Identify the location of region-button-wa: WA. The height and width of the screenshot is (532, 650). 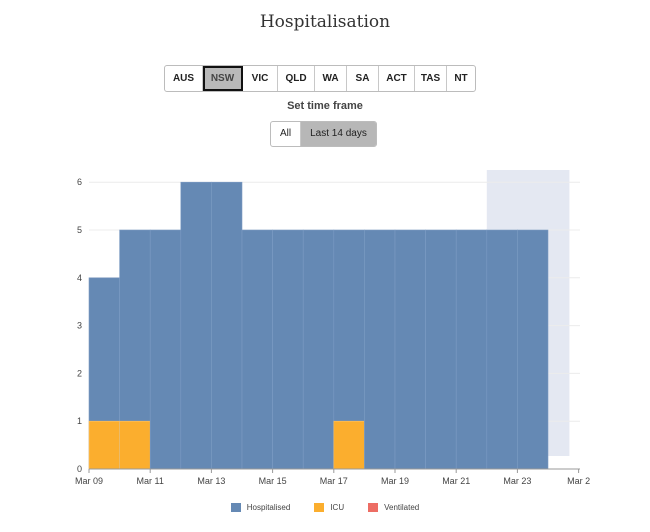
(331, 78).